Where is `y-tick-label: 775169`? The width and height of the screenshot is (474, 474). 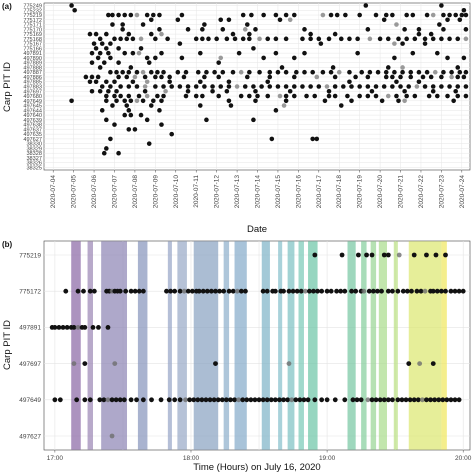 y-tick-label: 775169 is located at coordinates (32, 35).